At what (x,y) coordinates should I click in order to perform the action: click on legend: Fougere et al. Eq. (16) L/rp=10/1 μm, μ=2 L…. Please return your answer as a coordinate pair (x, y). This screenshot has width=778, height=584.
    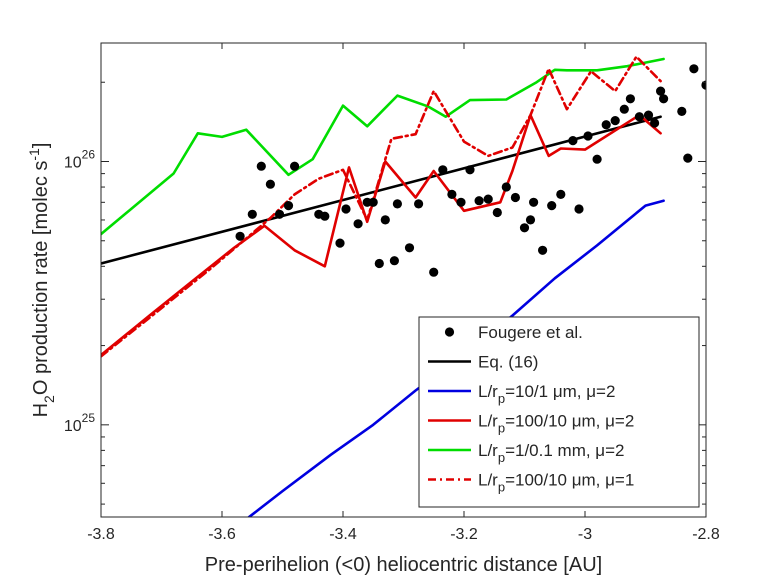
    Looking at the image, I should click on (559, 412).